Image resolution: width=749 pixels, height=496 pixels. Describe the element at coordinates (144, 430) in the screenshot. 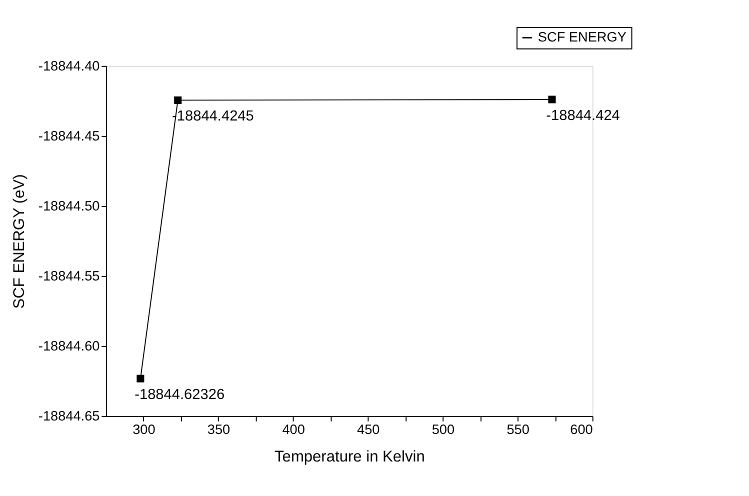

I see `x-tick-label: 300` at that location.